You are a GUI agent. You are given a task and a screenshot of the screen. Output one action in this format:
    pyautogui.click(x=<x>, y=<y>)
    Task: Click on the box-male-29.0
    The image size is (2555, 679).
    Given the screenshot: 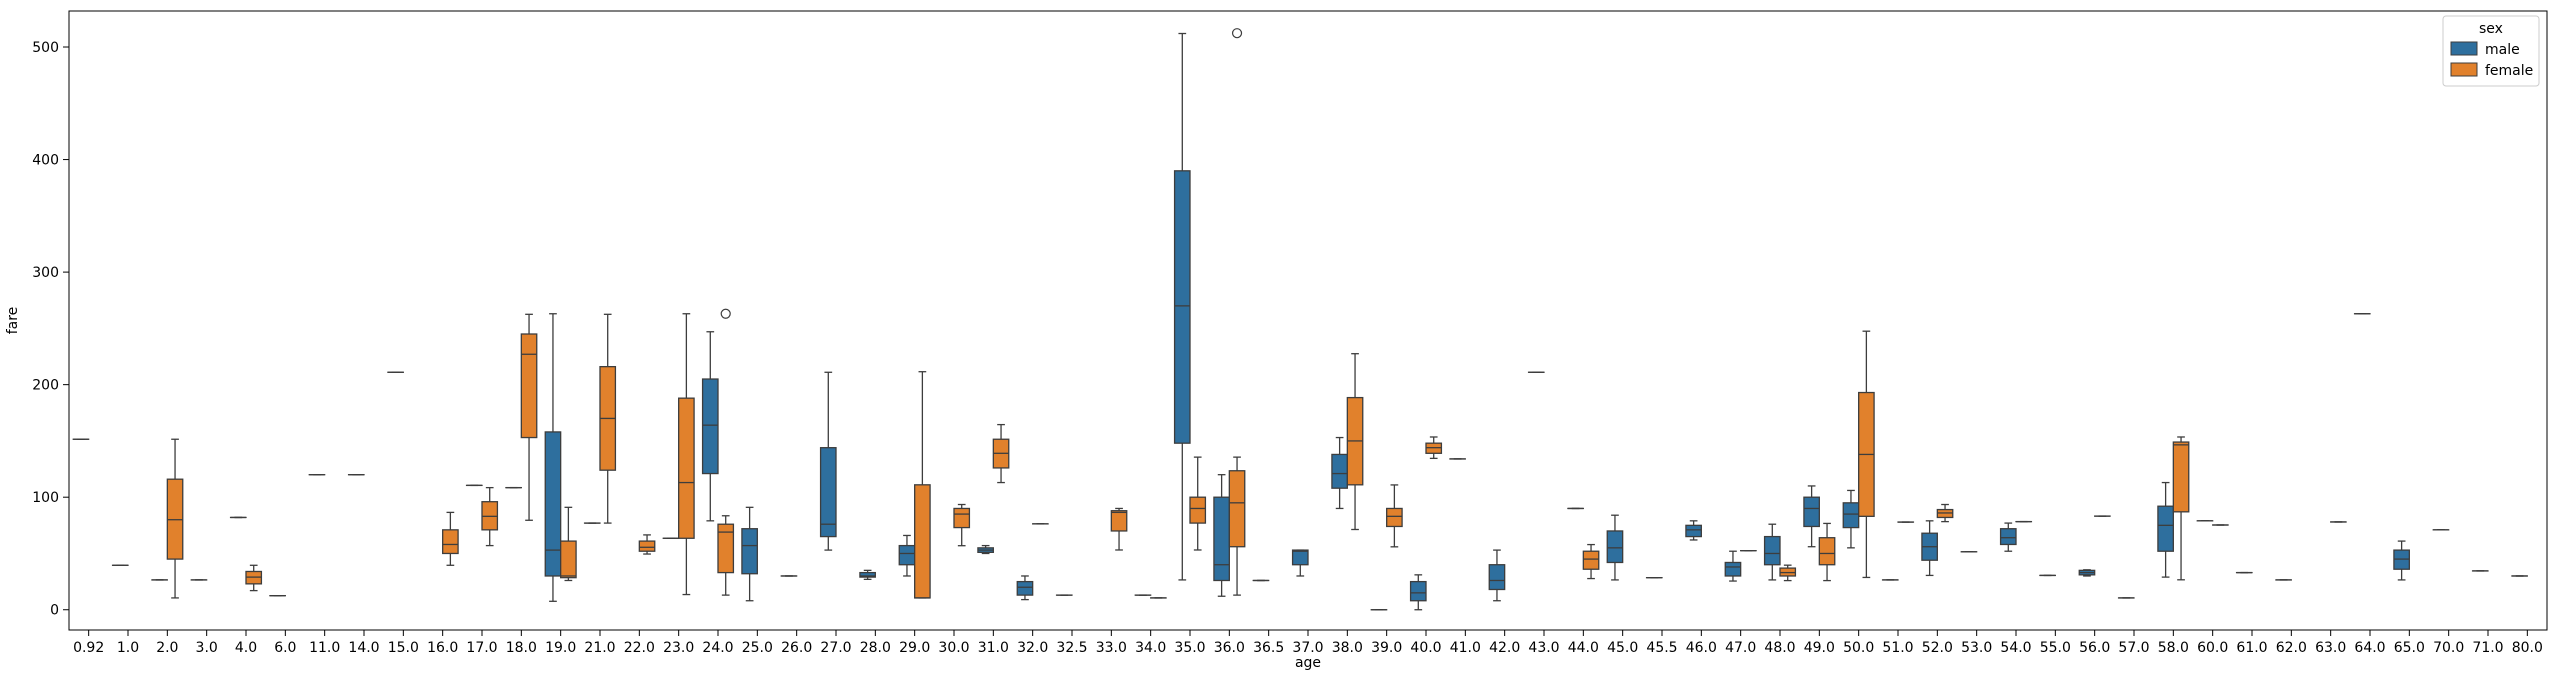 What is the action you would take?
    pyautogui.click(x=907, y=555)
    